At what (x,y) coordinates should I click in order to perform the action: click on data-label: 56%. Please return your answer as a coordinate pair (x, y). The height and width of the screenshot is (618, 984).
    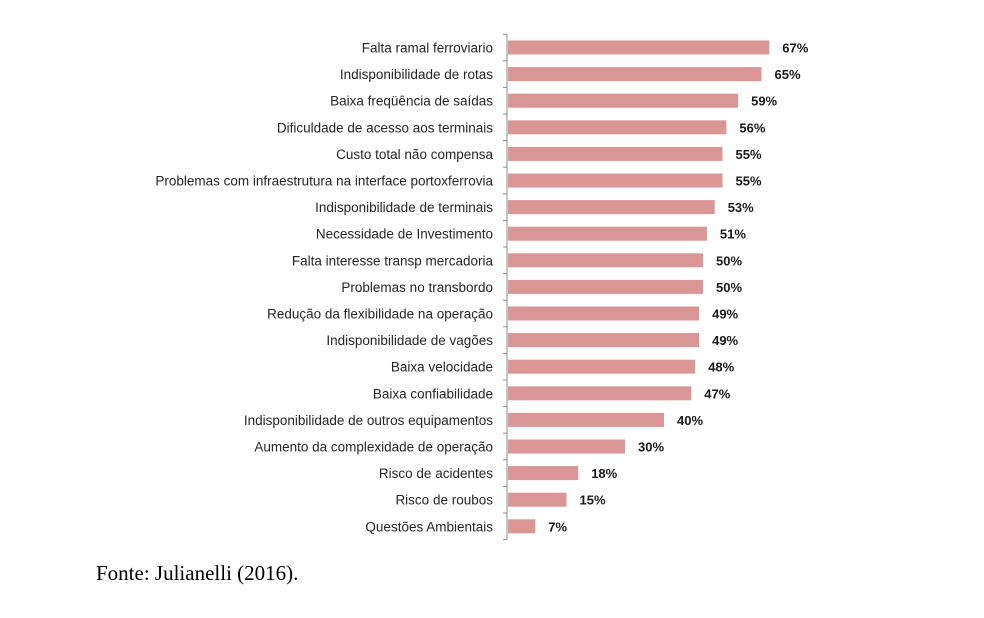
    Looking at the image, I should click on (752, 127).